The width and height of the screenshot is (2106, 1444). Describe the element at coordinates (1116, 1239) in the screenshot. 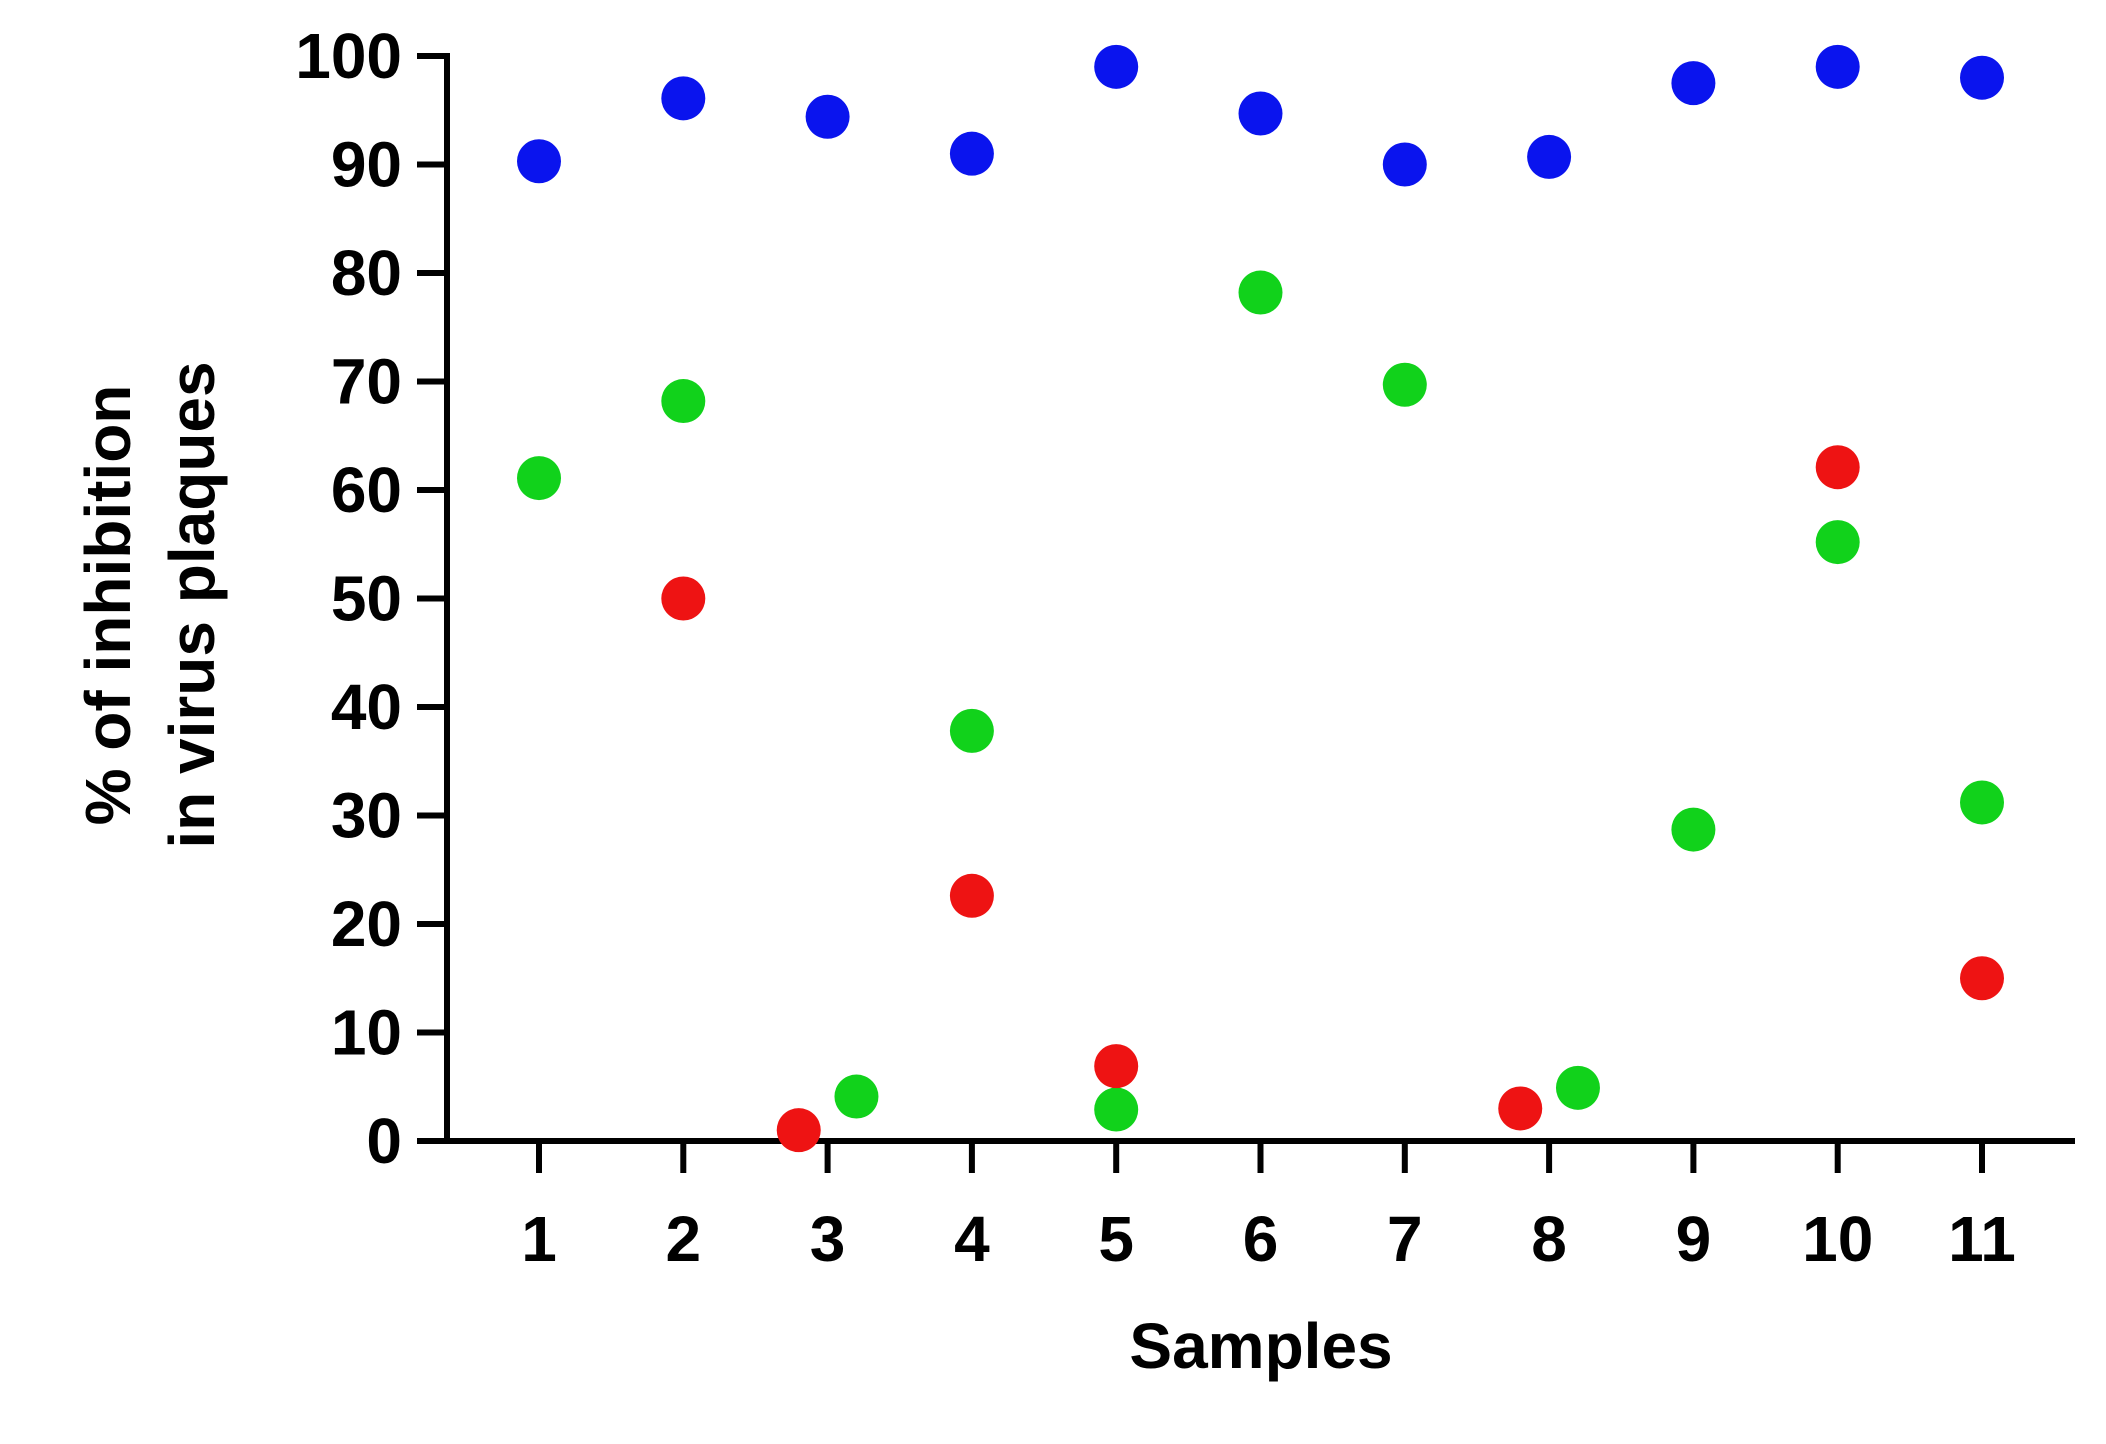

I see `x-tick-label: 5` at that location.